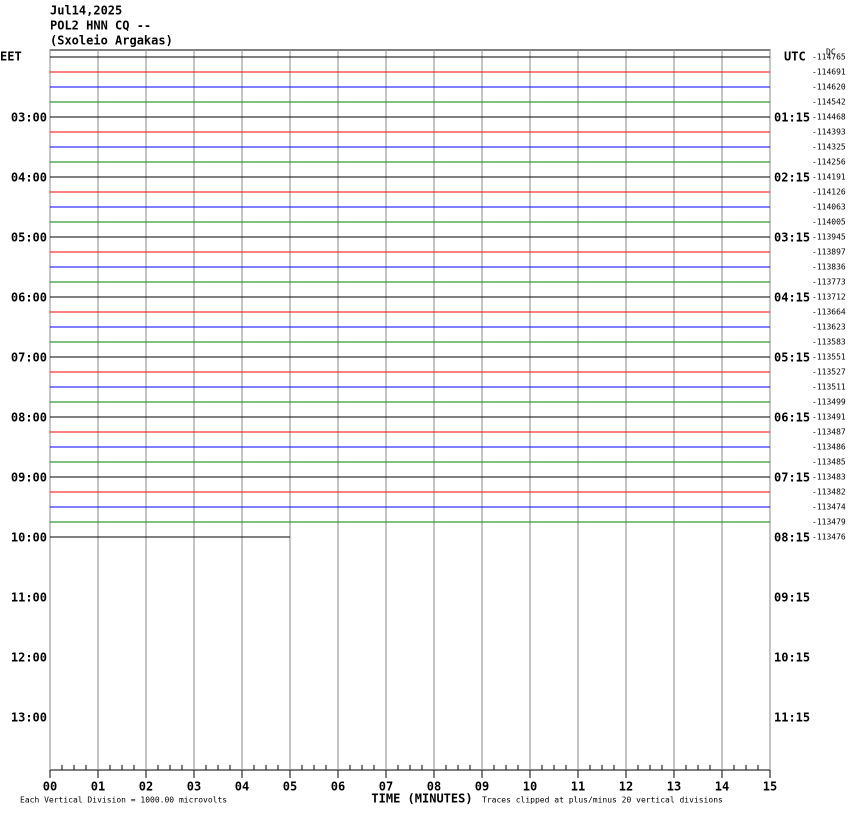 This screenshot has height=814, width=850. What do you see at coordinates (829, 237) in the screenshot?
I see `offset-label: -113945` at bounding box center [829, 237].